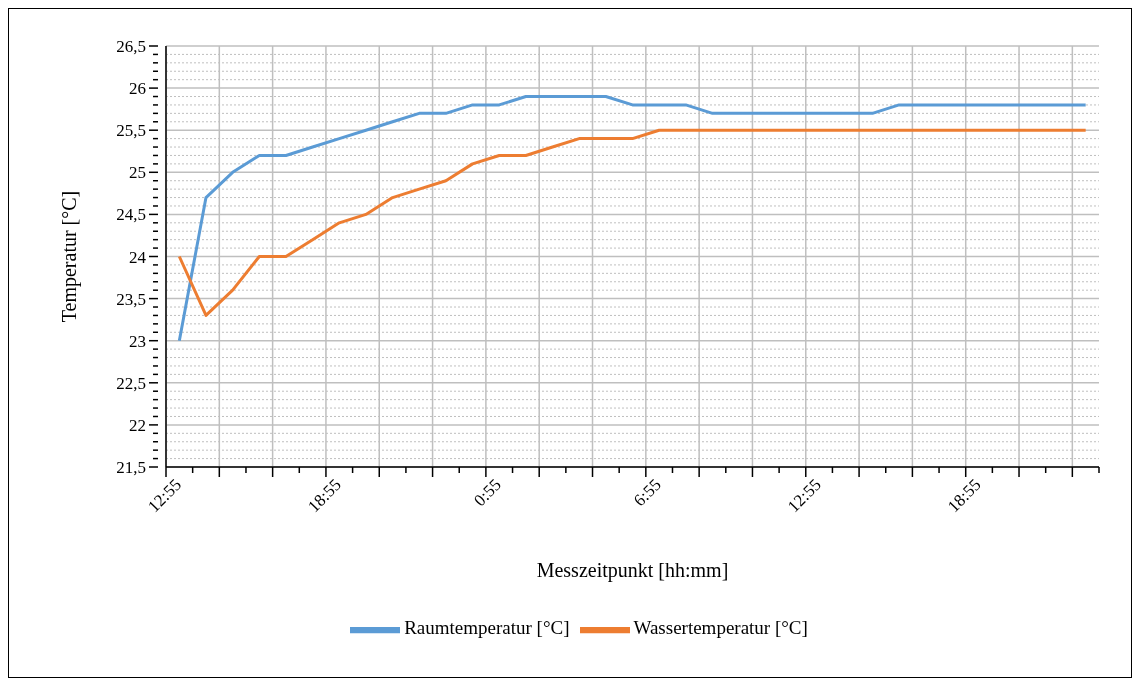 Image resolution: width=1140 pixels, height=686 pixels. What do you see at coordinates (137, 341) in the screenshot?
I see `y-tick-label: 23` at bounding box center [137, 341].